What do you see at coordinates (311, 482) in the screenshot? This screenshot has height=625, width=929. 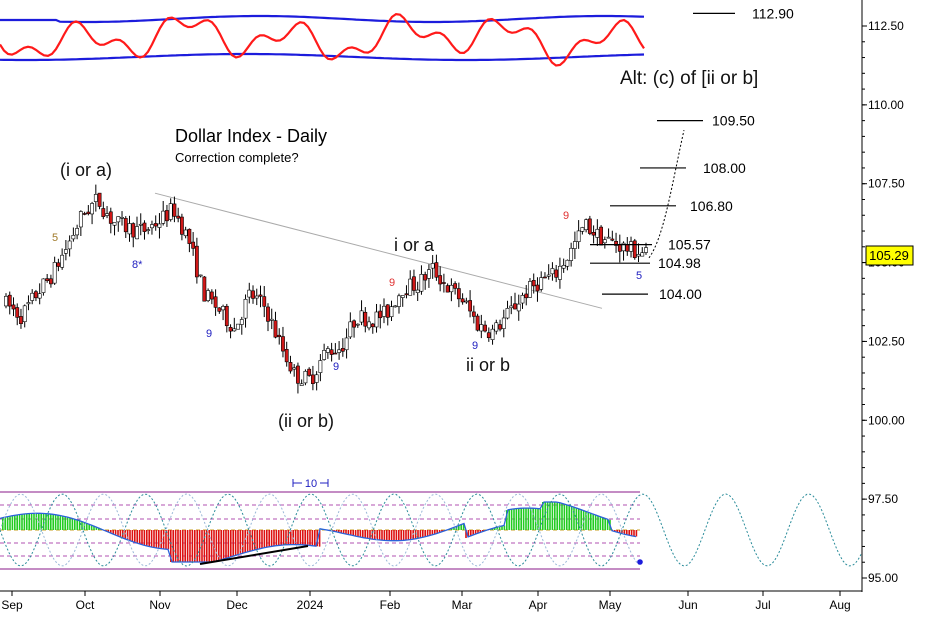 I see `cycle-label-bg` at bounding box center [311, 482].